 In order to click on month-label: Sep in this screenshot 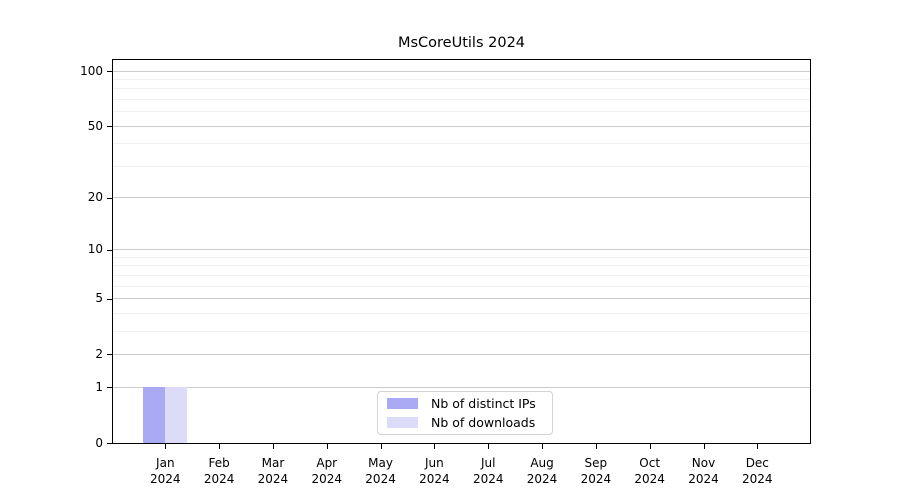, I will do `click(596, 463)`.